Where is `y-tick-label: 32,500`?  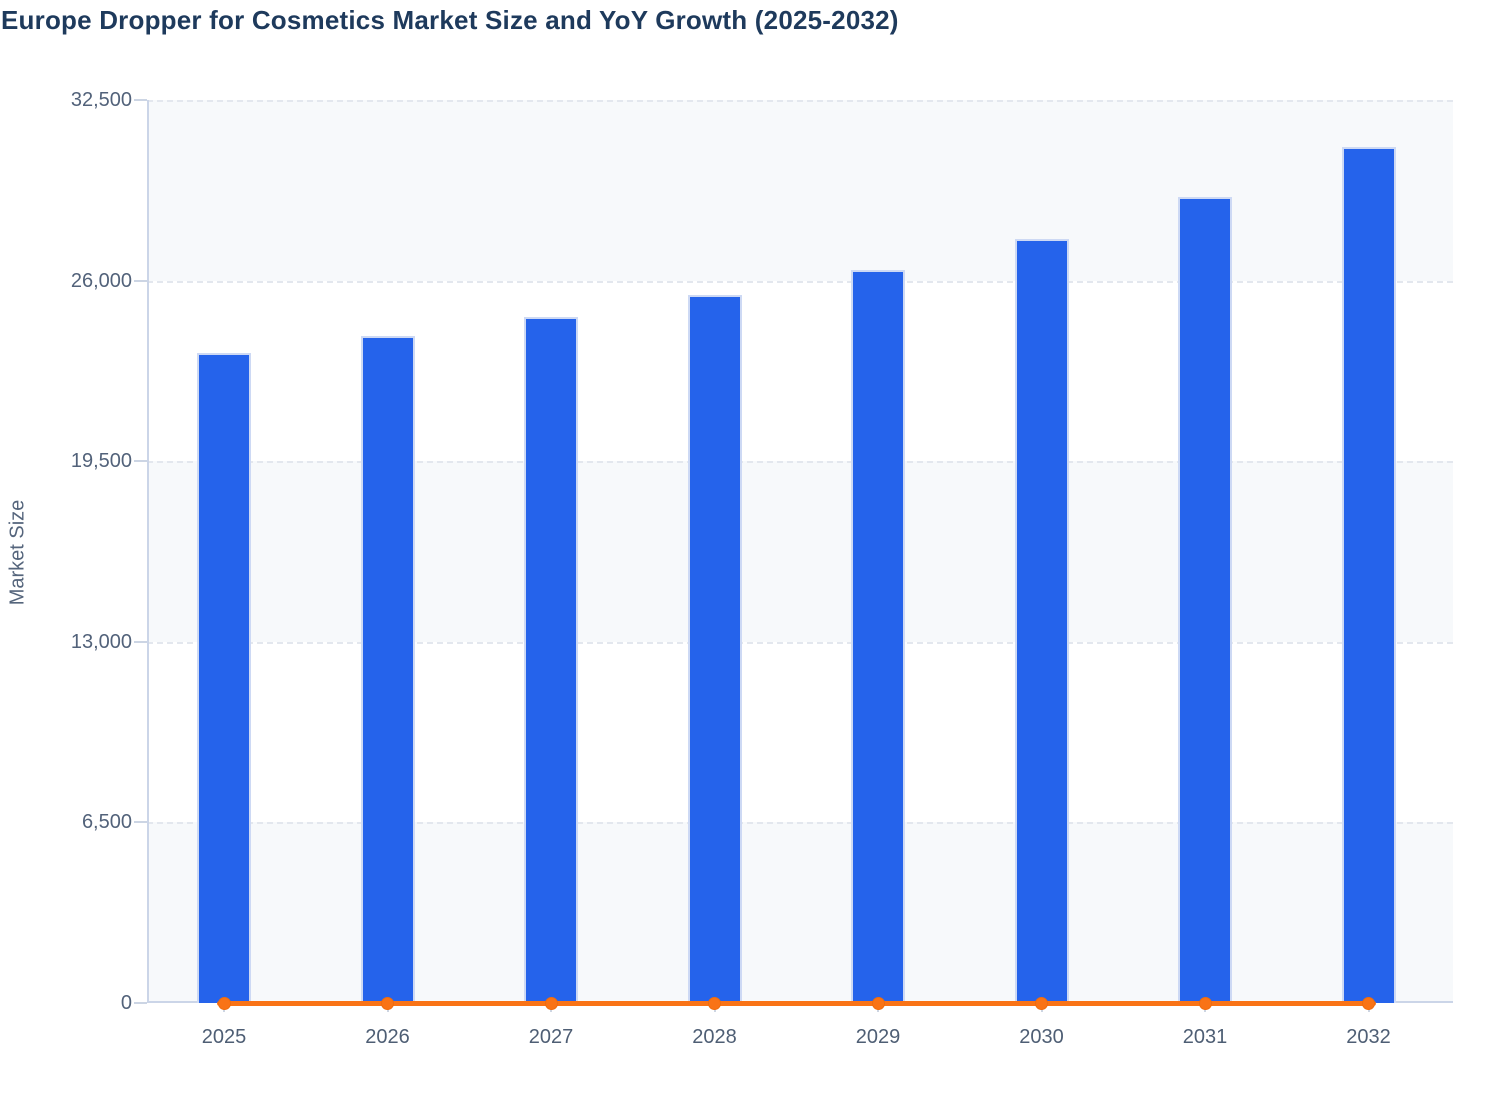 y-tick-label: 32,500 is located at coordinates (101, 100).